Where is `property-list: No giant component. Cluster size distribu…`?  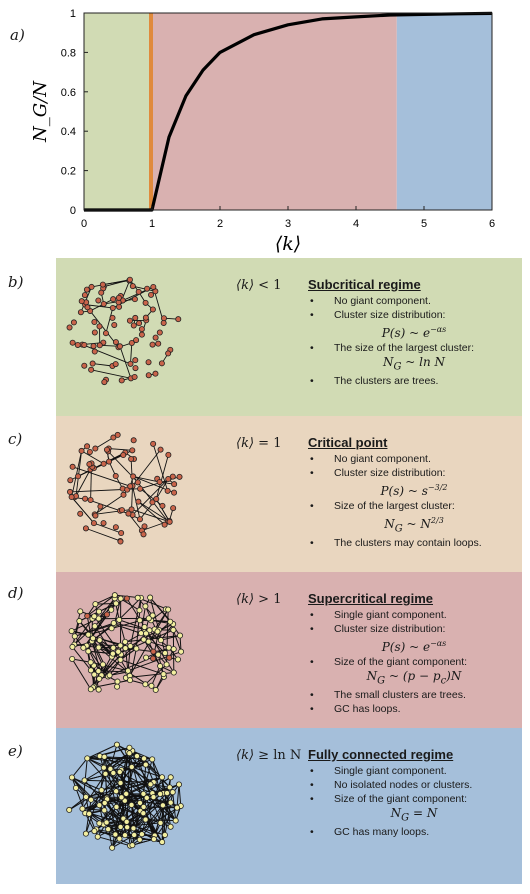 property-list: No giant component. Cluster size distribu… is located at coordinates (414, 341).